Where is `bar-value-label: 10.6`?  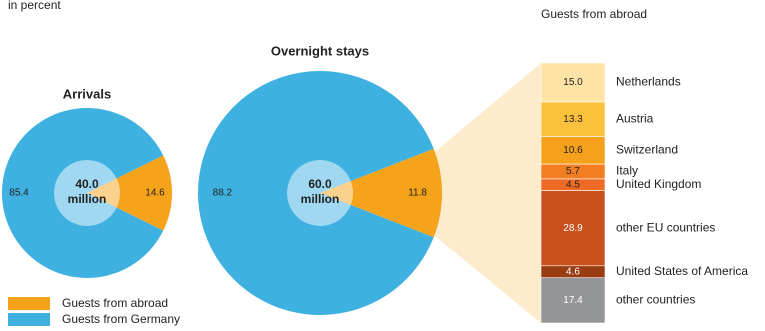
bar-value-label: 10.6 is located at coordinates (573, 150).